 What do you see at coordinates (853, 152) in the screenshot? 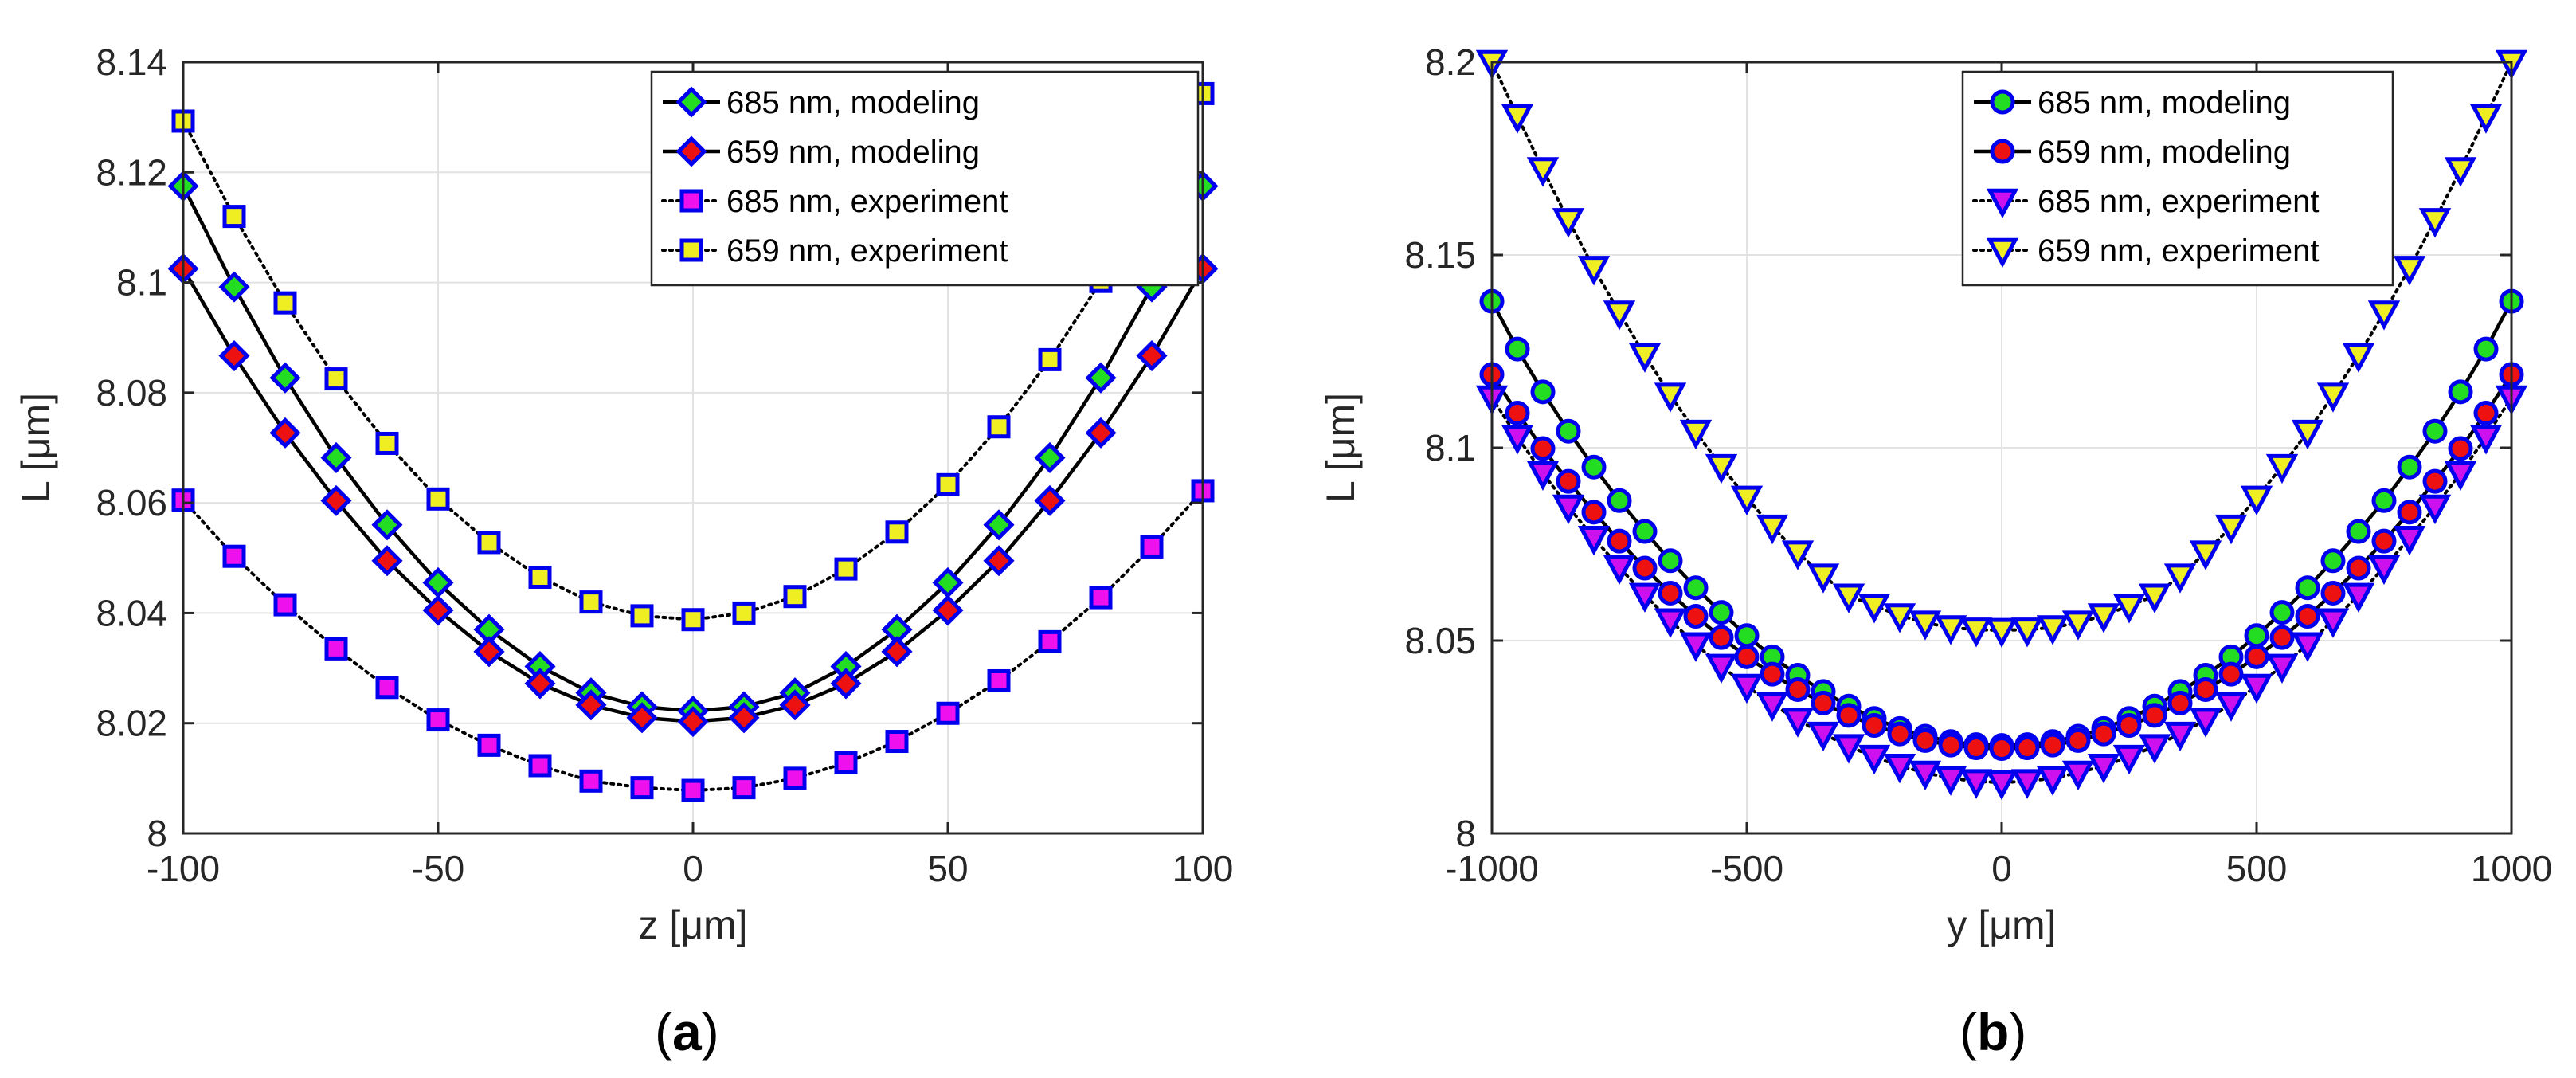
I see `legend-label: 659 nm, modeling` at bounding box center [853, 152].